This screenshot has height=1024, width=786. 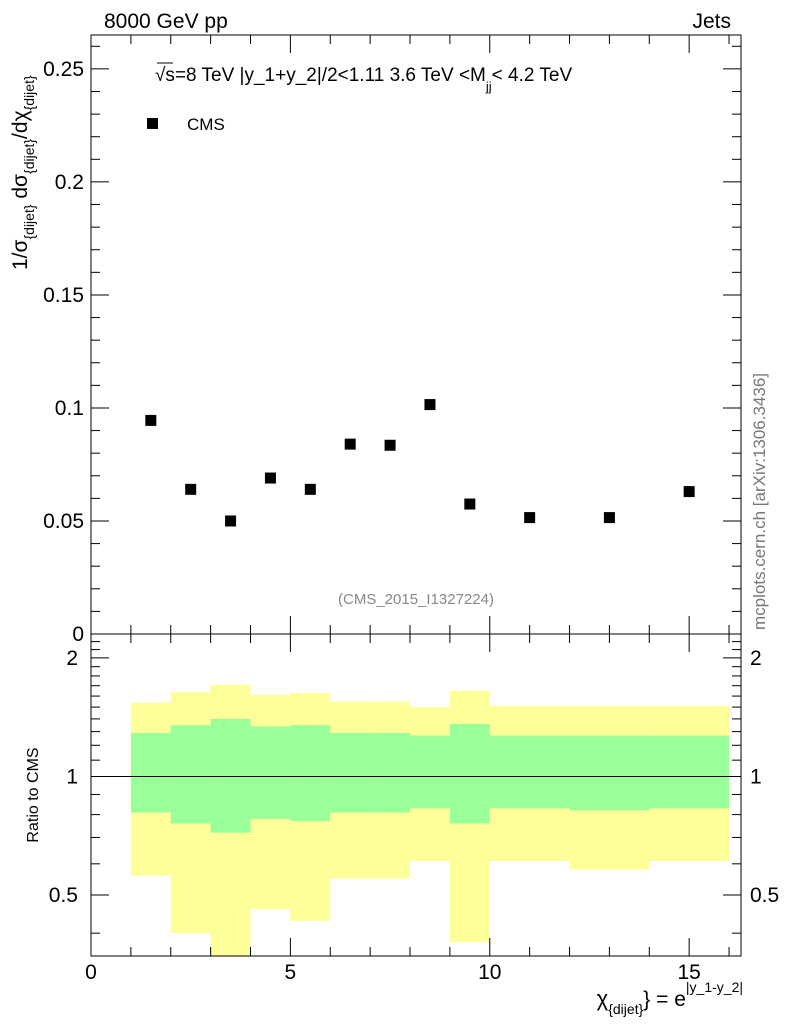 What do you see at coordinates (756, 658) in the screenshot?
I see `ratio-y-tick-label-right: 2` at bounding box center [756, 658].